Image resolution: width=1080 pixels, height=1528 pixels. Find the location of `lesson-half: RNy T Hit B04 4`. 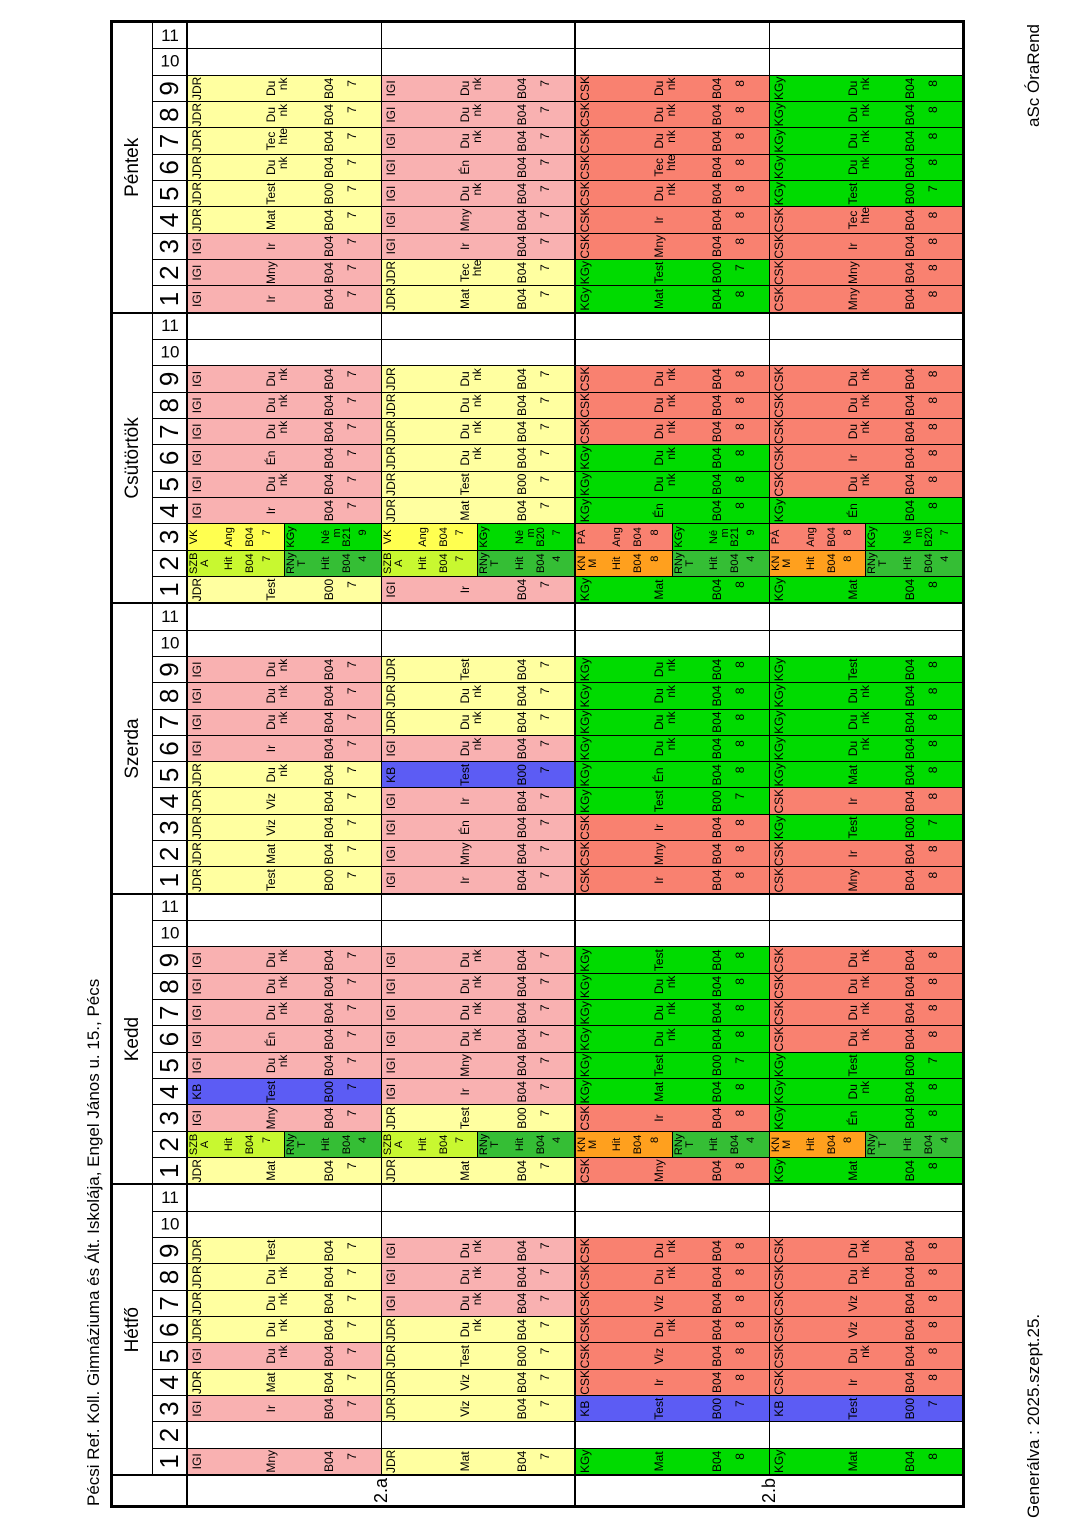

lesson-half: RNy T Hit B04 4 is located at coordinates (913, 1144).